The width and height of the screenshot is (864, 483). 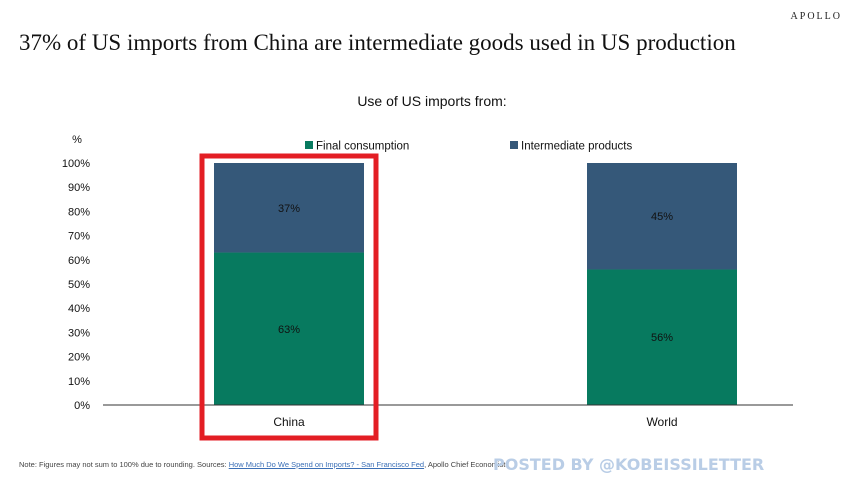 What do you see at coordinates (432, 101) in the screenshot?
I see `chart-subtitle: Use of US imports from:` at bounding box center [432, 101].